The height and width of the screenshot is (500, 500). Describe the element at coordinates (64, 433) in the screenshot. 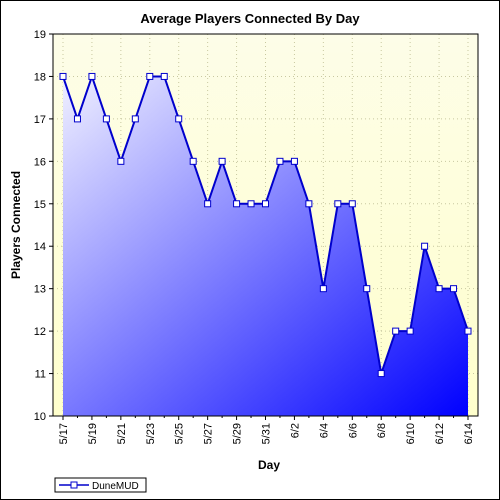

I see `x-tick-label: 5/17` at that location.